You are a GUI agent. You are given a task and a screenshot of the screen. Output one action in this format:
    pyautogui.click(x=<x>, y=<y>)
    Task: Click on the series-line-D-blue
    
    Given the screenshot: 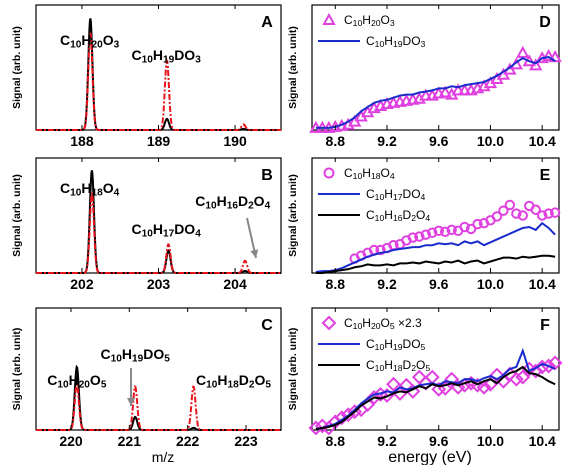 What is the action you would take?
    pyautogui.click(x=435, y=92)
    